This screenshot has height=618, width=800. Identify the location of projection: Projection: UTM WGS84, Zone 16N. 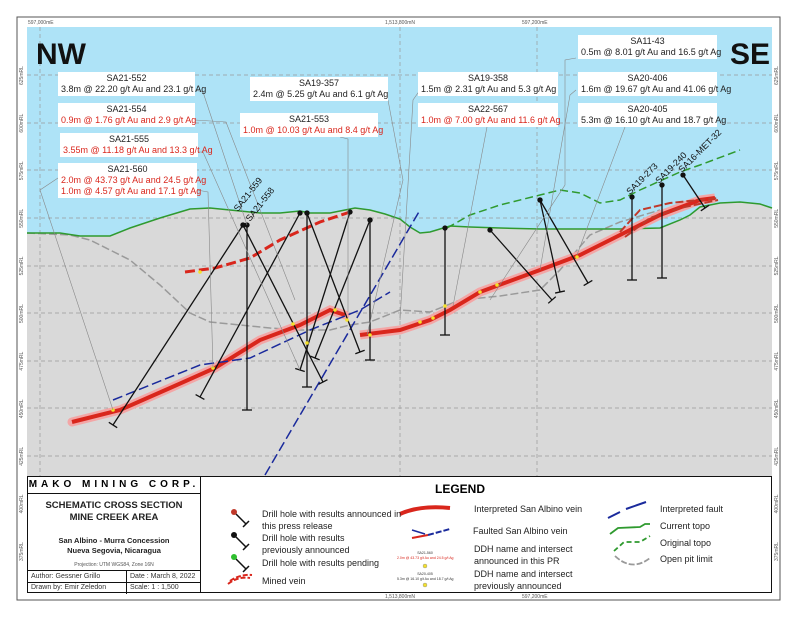
(114, 565).